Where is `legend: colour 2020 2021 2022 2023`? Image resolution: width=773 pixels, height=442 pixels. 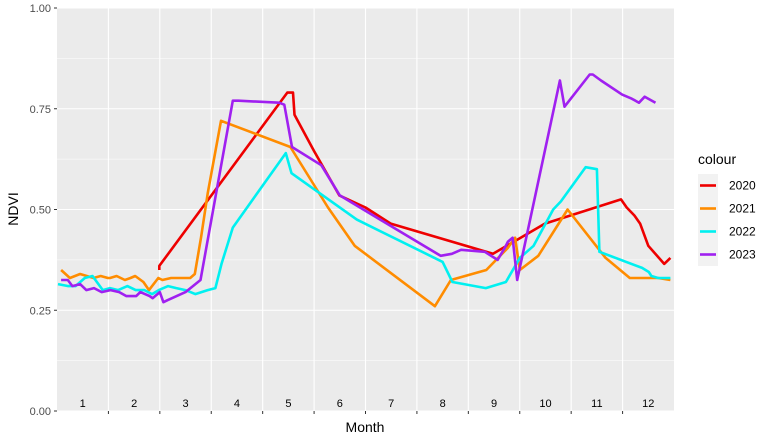 legend: colour 2020 2021 2022 2023 is located at coordinates (727, 208).